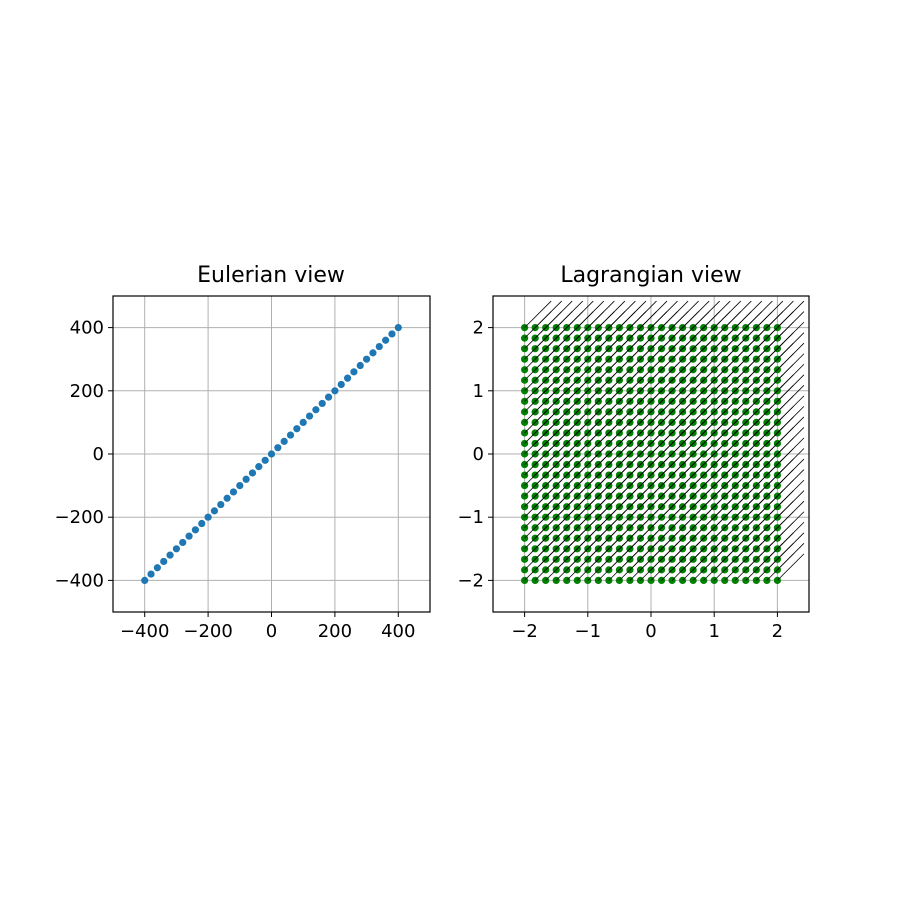 This screenshot has height=900, width=900. Describe the element at coordinates (398, 631) in the screenshot. I see `x-tick-label: 400` at that location.